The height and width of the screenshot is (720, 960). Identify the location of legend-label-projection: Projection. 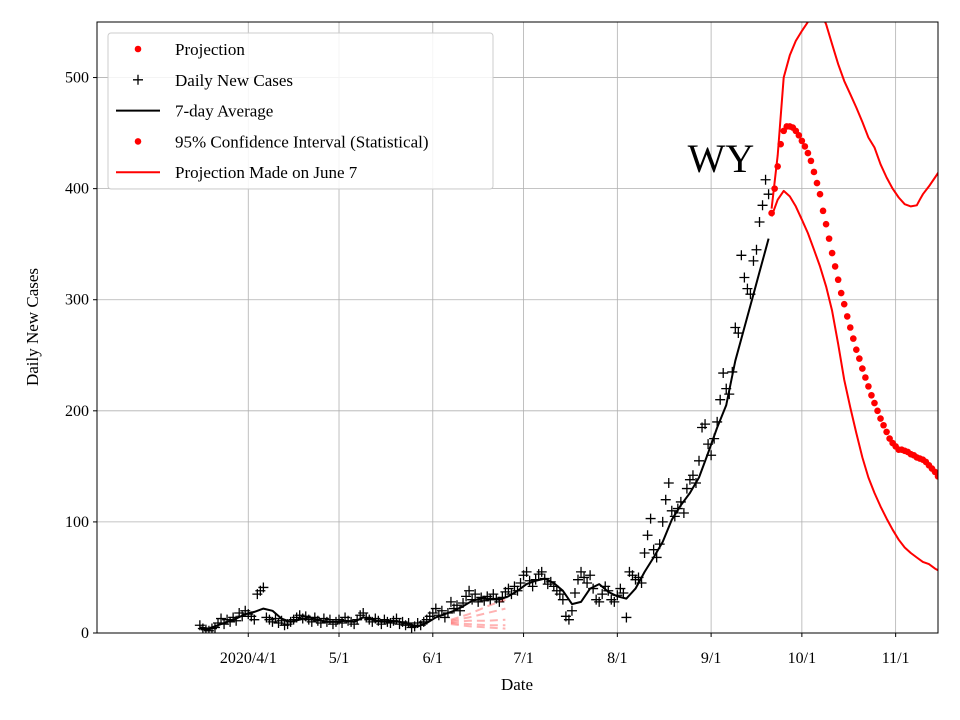
(210, 49).